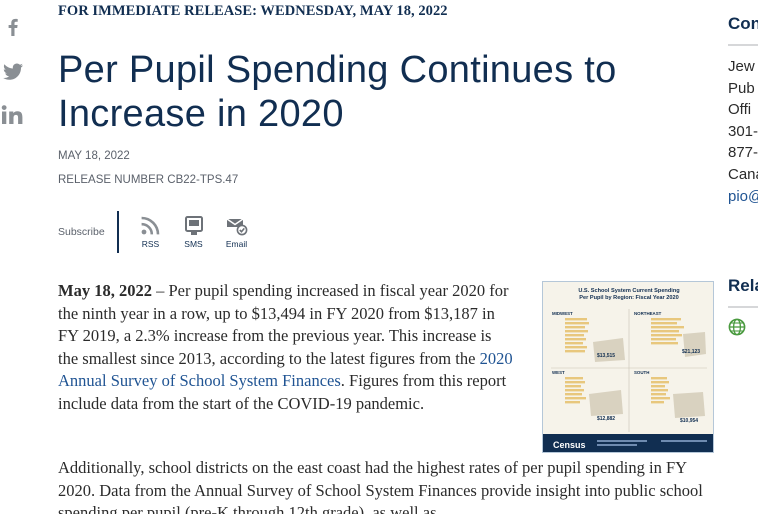 The image size is (758, 514). I want to click on email-icon, so click(236, 226).